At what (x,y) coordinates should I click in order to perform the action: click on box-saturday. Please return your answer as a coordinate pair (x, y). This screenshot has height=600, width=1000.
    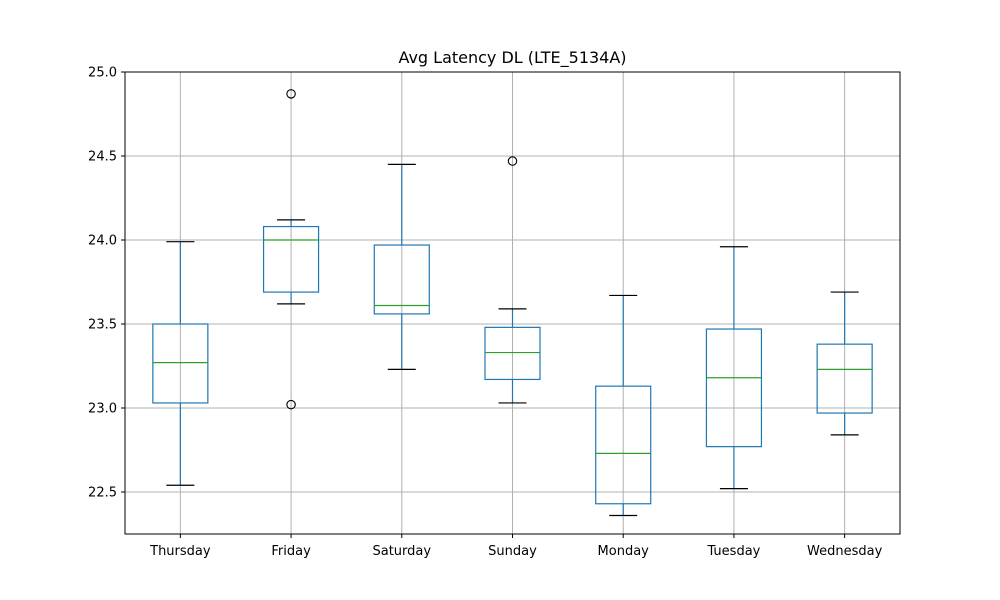
    Looking at the image, I should click on (401, 266).